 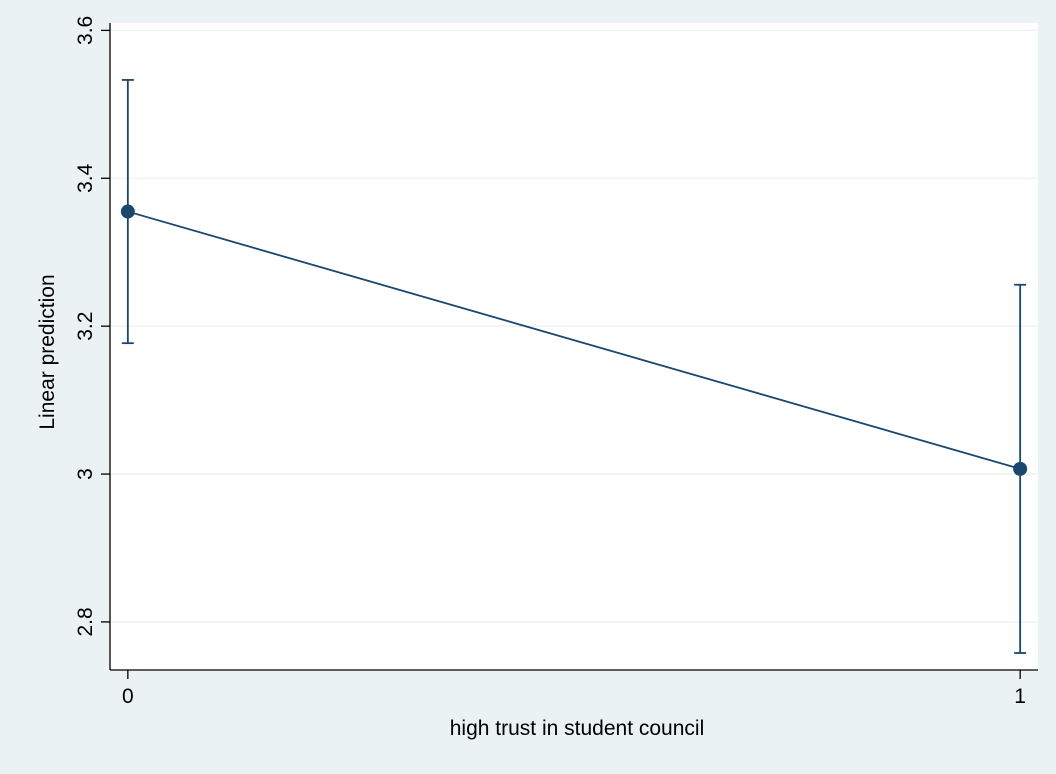 I want to click on x-tick-label: 1, so click(x=1020, y=696).